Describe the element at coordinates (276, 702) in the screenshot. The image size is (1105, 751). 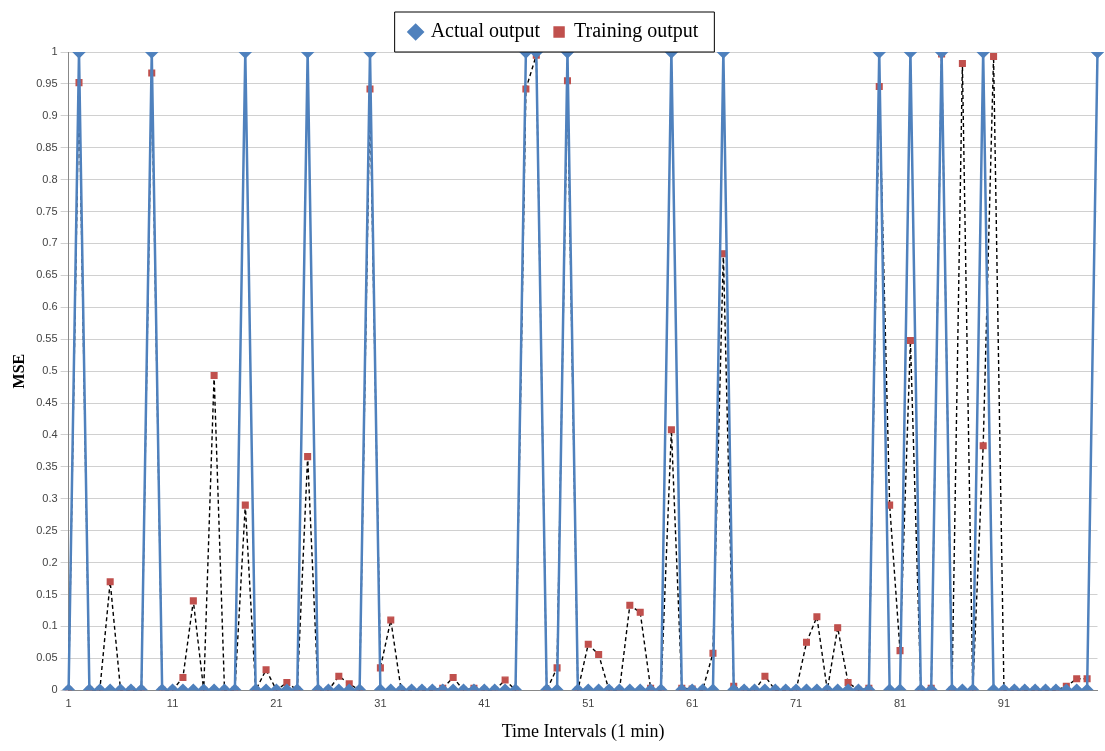
I see `x-tick-label: 21` at that location.